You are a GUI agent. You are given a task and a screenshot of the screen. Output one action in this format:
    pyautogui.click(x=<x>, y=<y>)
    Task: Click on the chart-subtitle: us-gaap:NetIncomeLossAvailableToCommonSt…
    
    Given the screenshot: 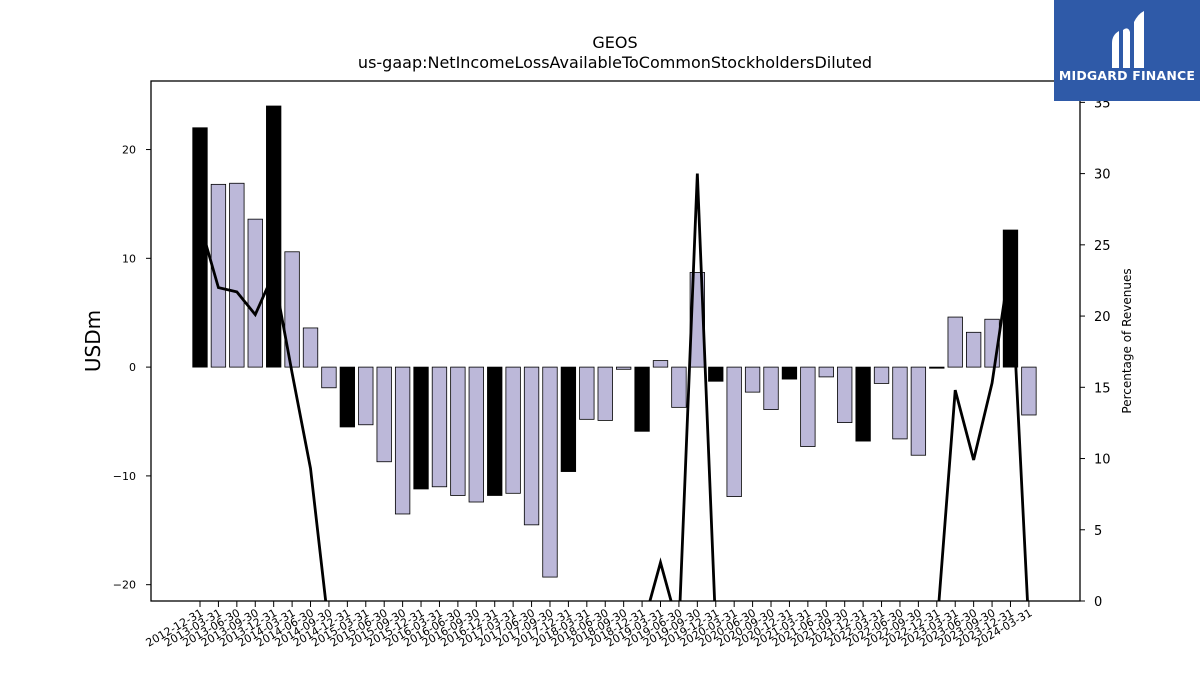 What is the action you would take?
    pyautogui.click(x=615, y=62)
    